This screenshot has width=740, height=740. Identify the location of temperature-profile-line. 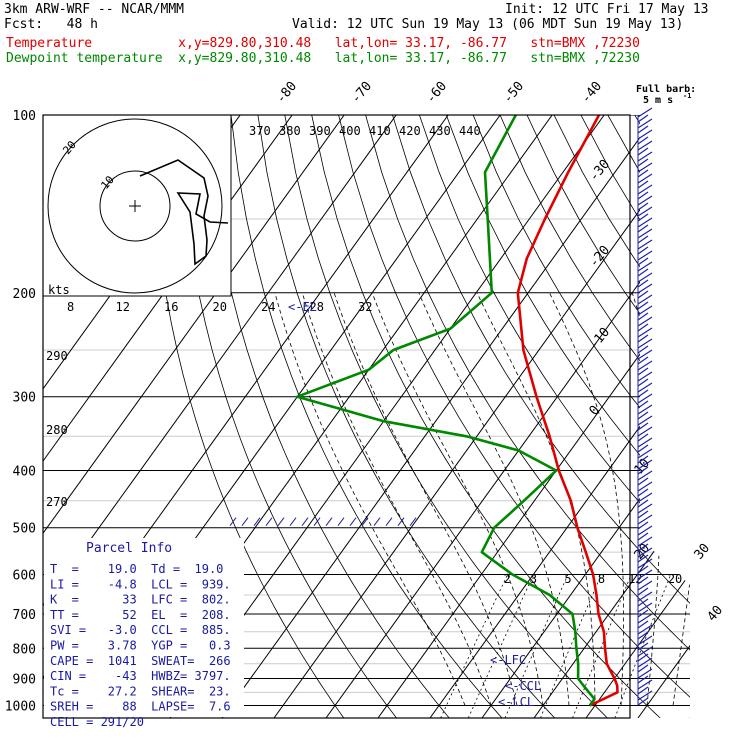
(567, 411).